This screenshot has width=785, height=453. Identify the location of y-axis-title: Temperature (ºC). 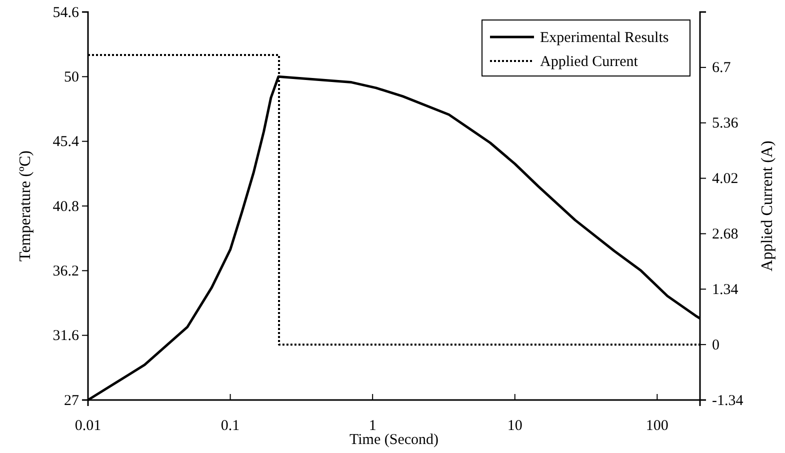
(25, 206).